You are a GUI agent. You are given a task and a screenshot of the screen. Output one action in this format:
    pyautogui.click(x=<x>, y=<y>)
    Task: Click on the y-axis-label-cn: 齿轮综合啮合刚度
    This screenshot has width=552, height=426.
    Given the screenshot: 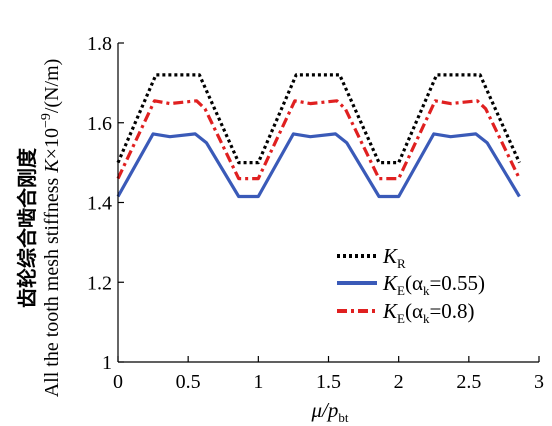 What is the action you would take?
    pyautogui.click(x=27, y=227)
    